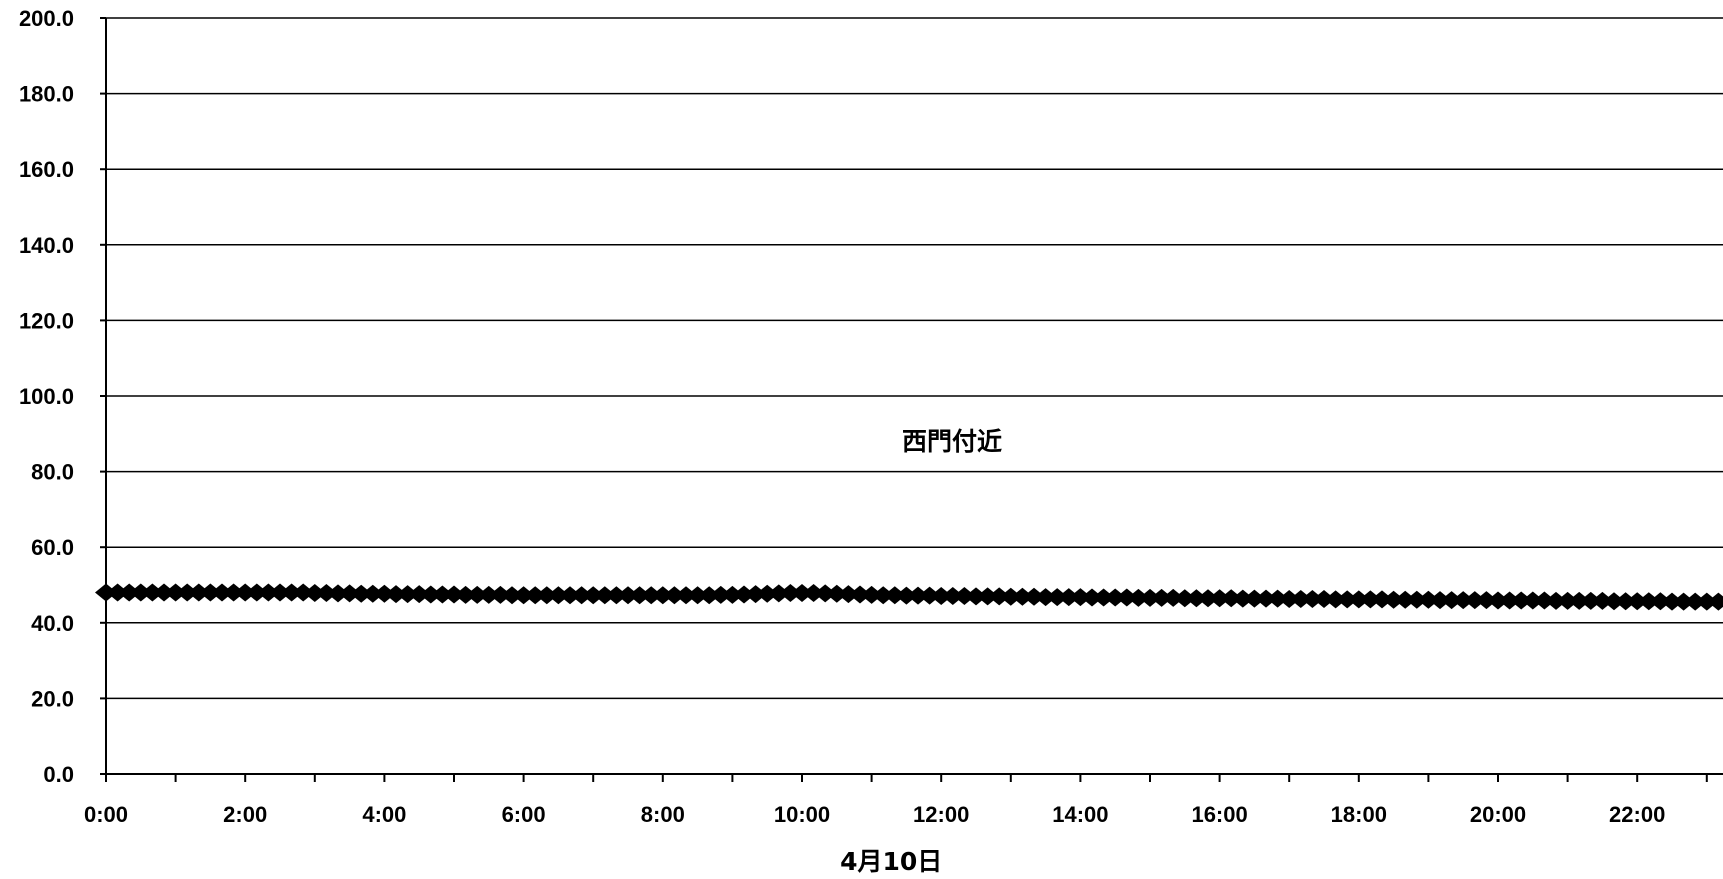 This screenshot has height=879, width=1723. What do you see at coordinates (384, 814) in the screenshot?
I see `x-tick-label: 4:00` at bounding box center [384, 814].